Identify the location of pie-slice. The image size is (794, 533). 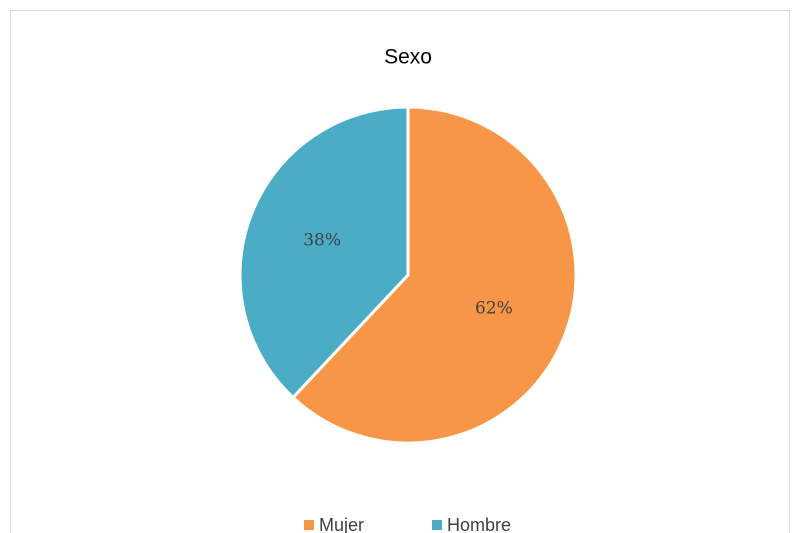
(324, 252).